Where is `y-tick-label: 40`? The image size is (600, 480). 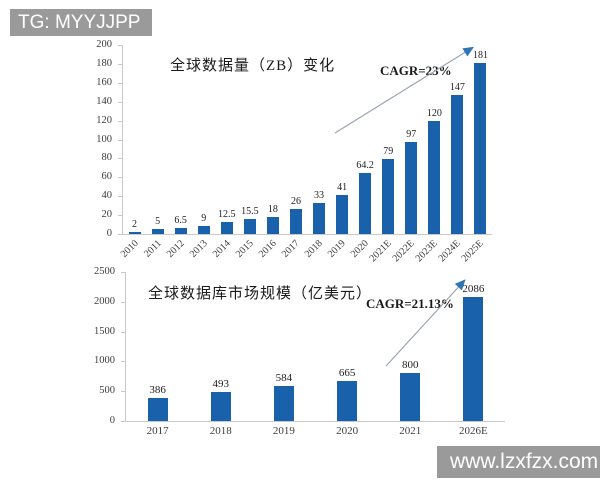
y-tick-label: 40 is located at coordinates (107, 196).